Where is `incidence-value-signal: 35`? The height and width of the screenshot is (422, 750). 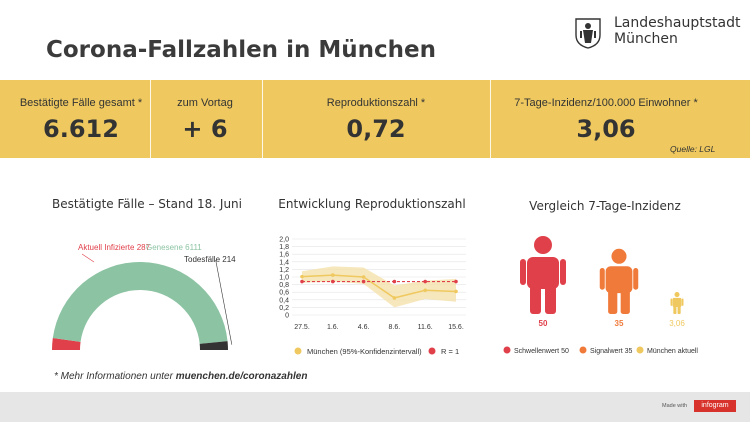 incidence-value-signal: 35 is located at coordinates (619, 323).